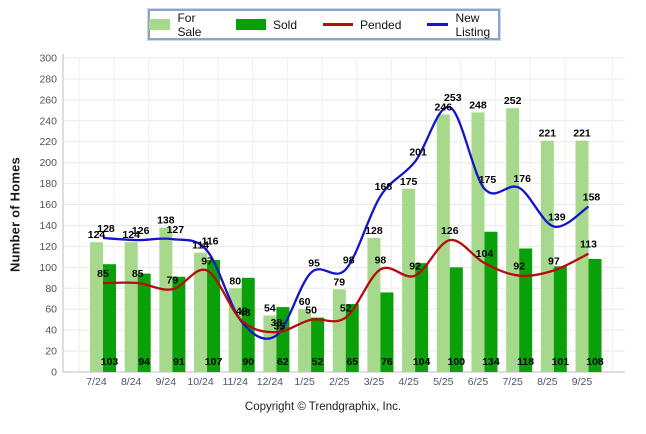 Image resolution: width=646 pixels, height=434 pixels. What do you see at coordinates (384, 187) in the screenshot?
I see `new-listing-value-label: 168` at bounding box center [384, 187].